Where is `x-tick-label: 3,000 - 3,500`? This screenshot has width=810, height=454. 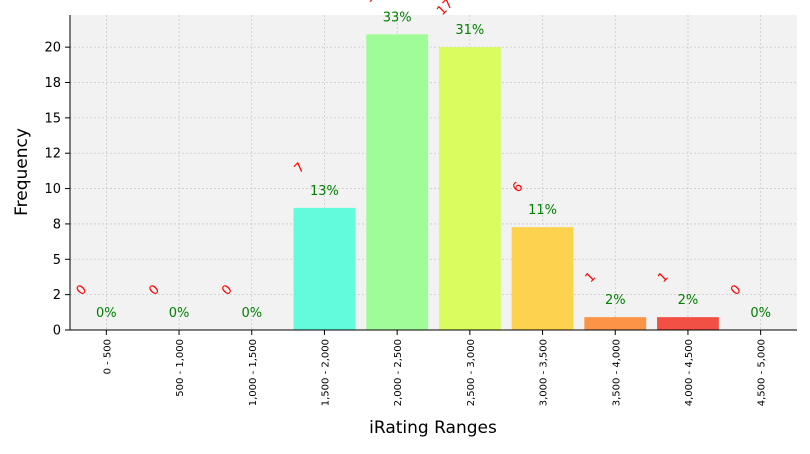 x-tick-label: 3,000 - 3,500 is located at coordinates (544, 372).